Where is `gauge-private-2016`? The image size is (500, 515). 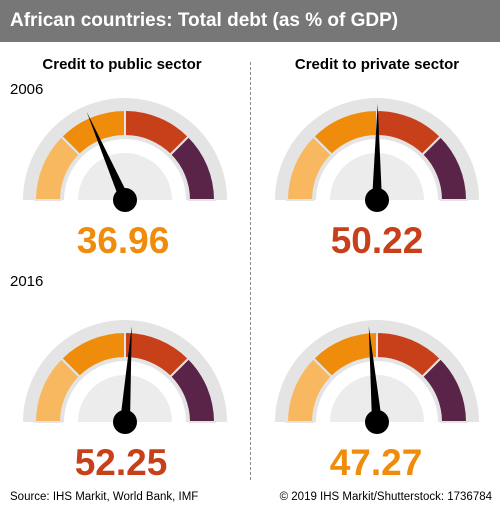
gauge-private-2016 is located at coordinates (377, 376).